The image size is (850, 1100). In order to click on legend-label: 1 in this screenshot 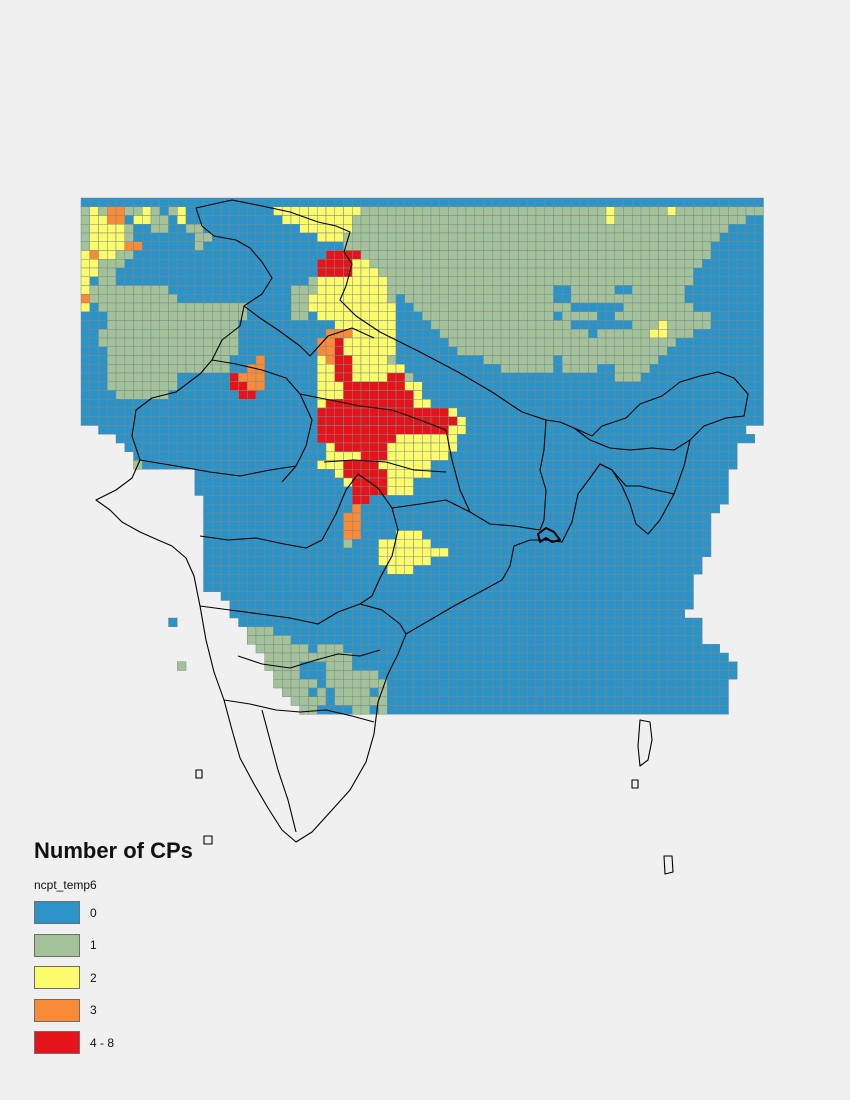, I will do `click(93, 945)`.